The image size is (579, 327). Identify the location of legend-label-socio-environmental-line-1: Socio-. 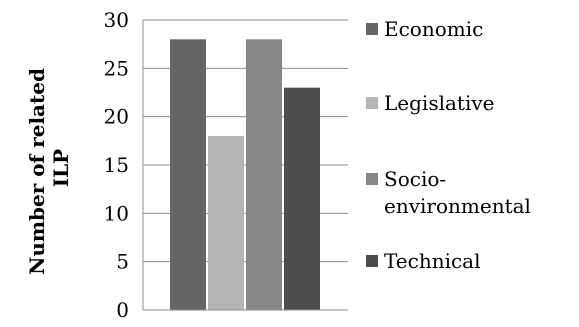
(415, 179).